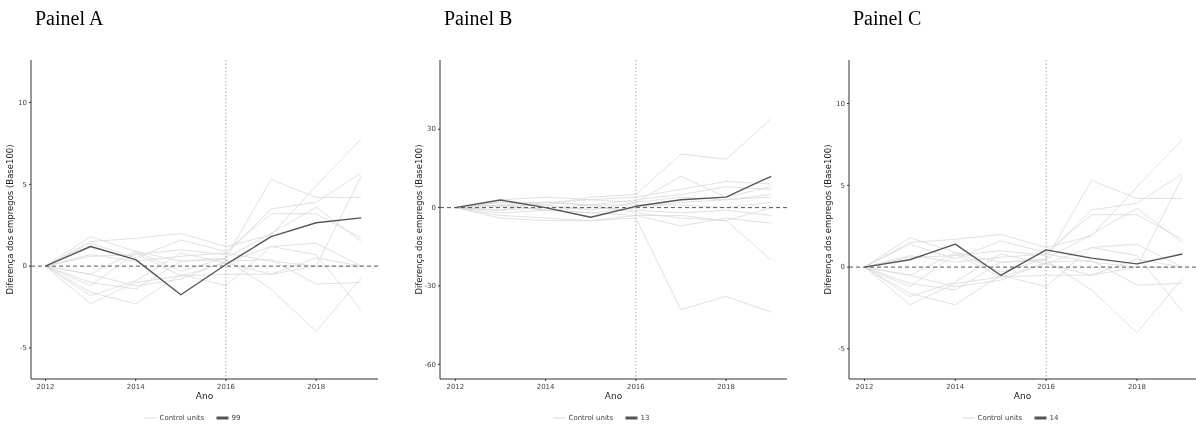  What do you see at coordinates (887, 18) in the screenshot?
I see `chart-title: Painel C` at bounding box center [887, 18].